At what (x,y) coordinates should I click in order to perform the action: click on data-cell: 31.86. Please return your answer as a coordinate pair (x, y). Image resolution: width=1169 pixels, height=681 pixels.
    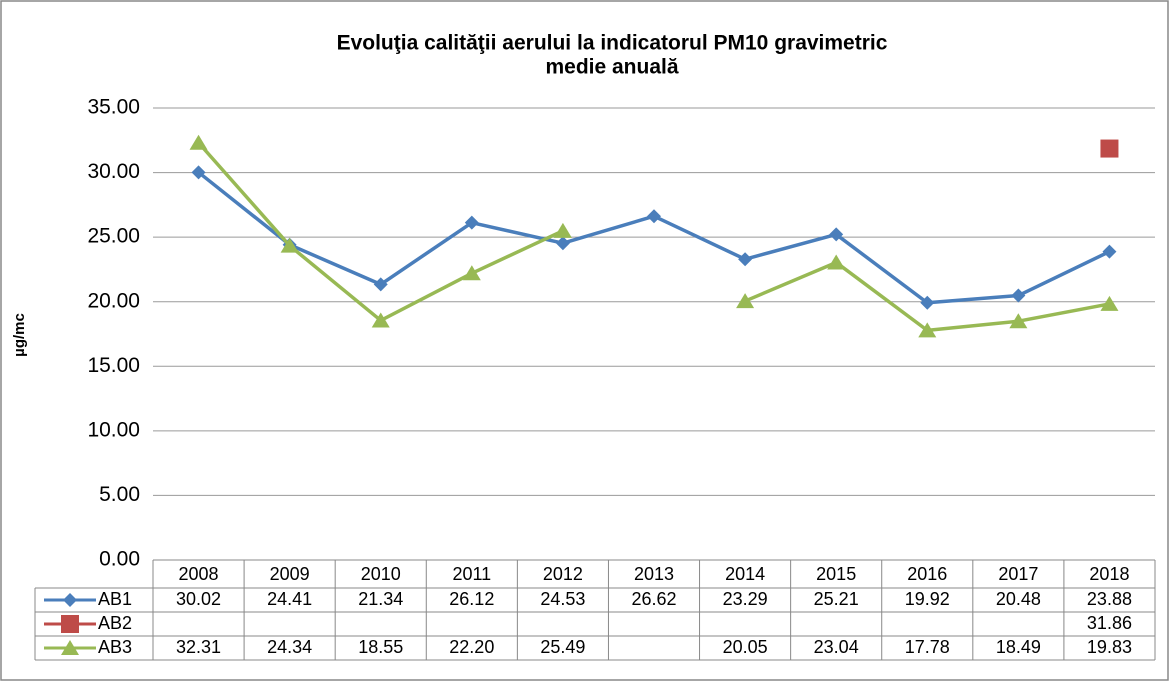
    Looking at the image, I should click on (1109, 623).